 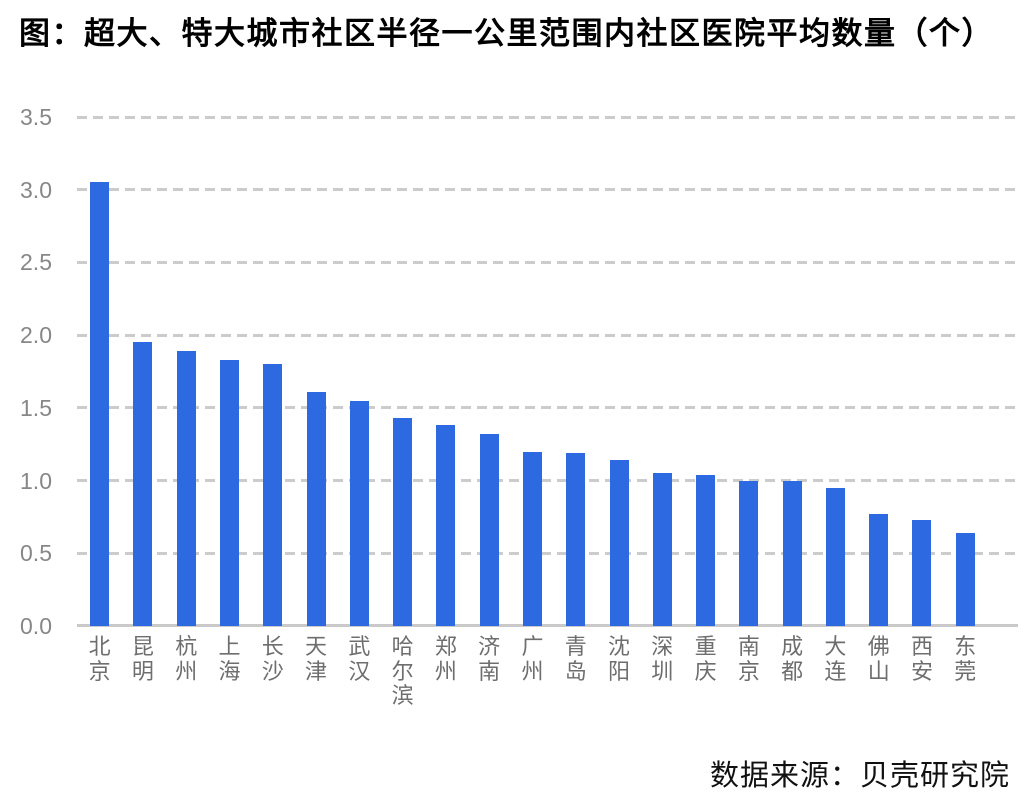 What do you see at coordinates (619, 543) in the screenshot?
I see `bar-沈阳` at bounding box center [619, 543].